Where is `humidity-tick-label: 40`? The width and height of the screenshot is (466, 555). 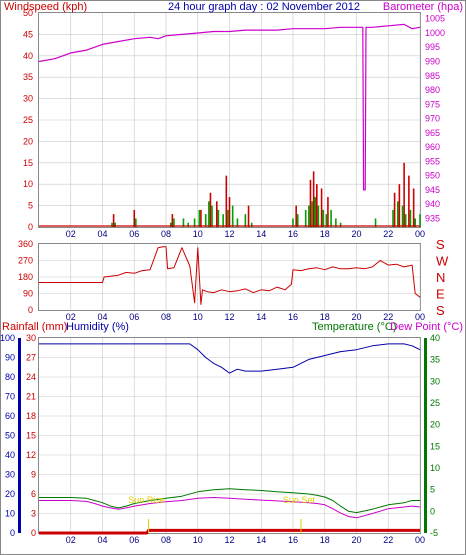 humidity-tick-label: 40 is located at coordinates (10, 455).